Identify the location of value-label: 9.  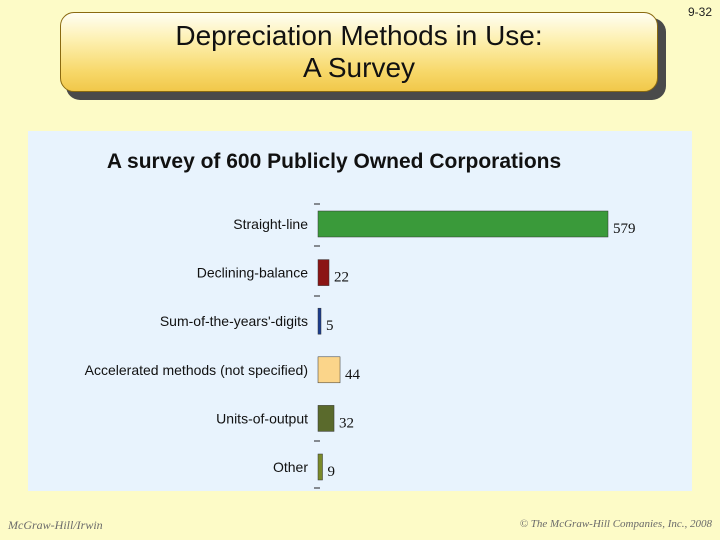
(332, 472).